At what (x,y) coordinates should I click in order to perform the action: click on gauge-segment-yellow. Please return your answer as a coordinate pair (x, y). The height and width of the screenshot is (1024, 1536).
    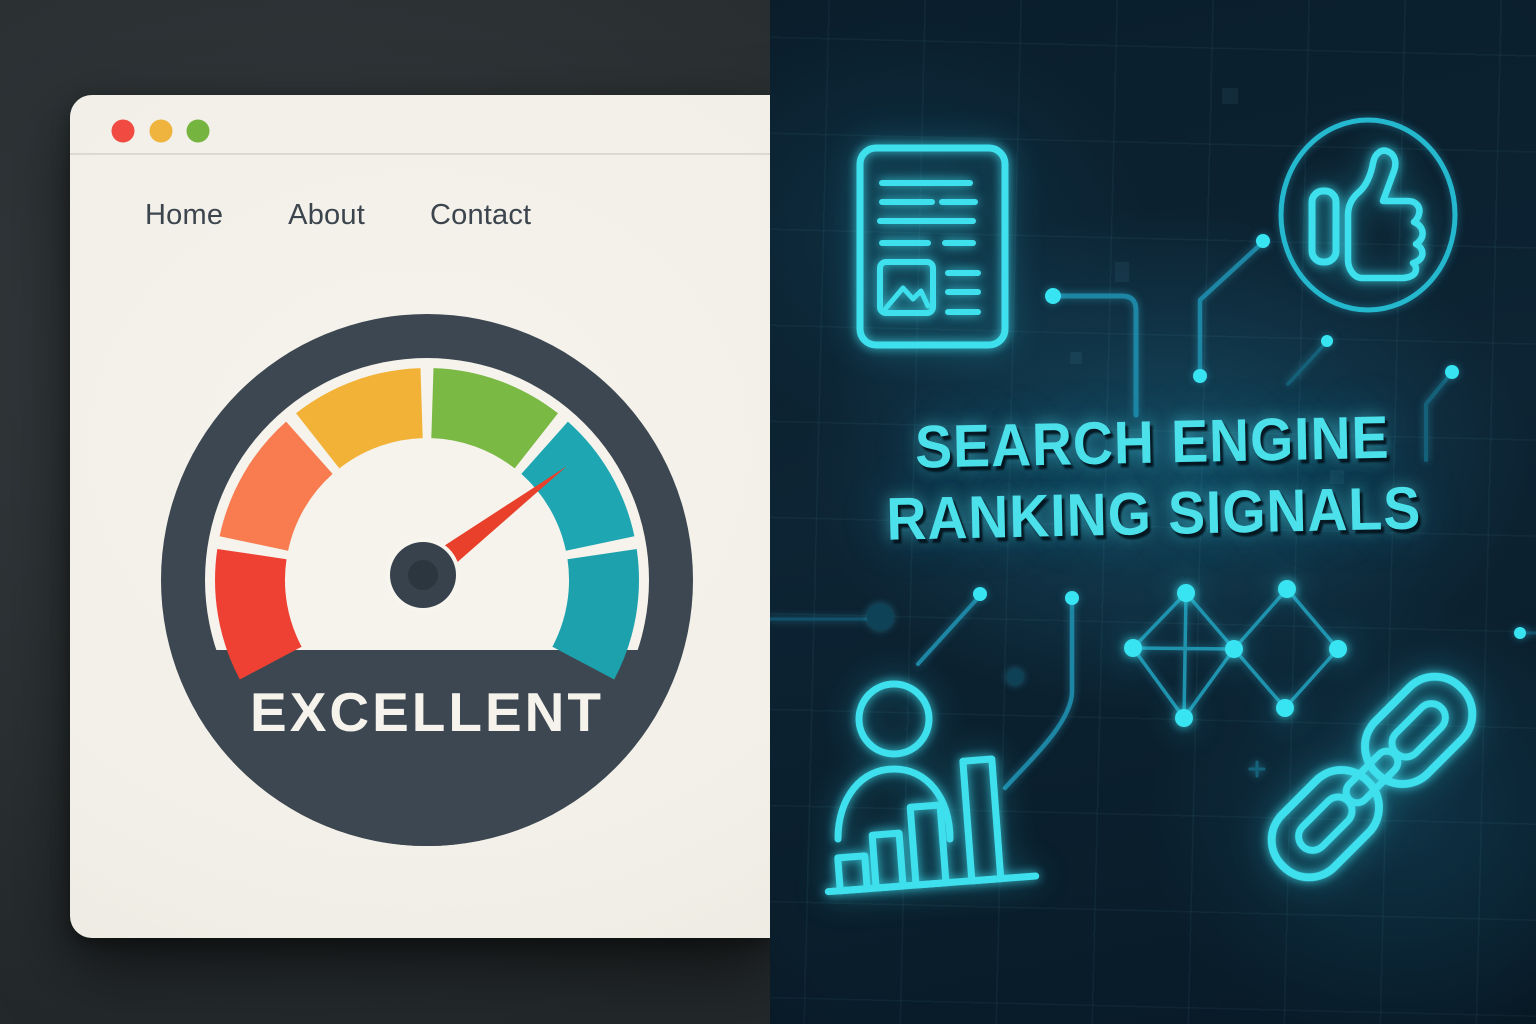
    Looking at the image, I should click on (359, 418).